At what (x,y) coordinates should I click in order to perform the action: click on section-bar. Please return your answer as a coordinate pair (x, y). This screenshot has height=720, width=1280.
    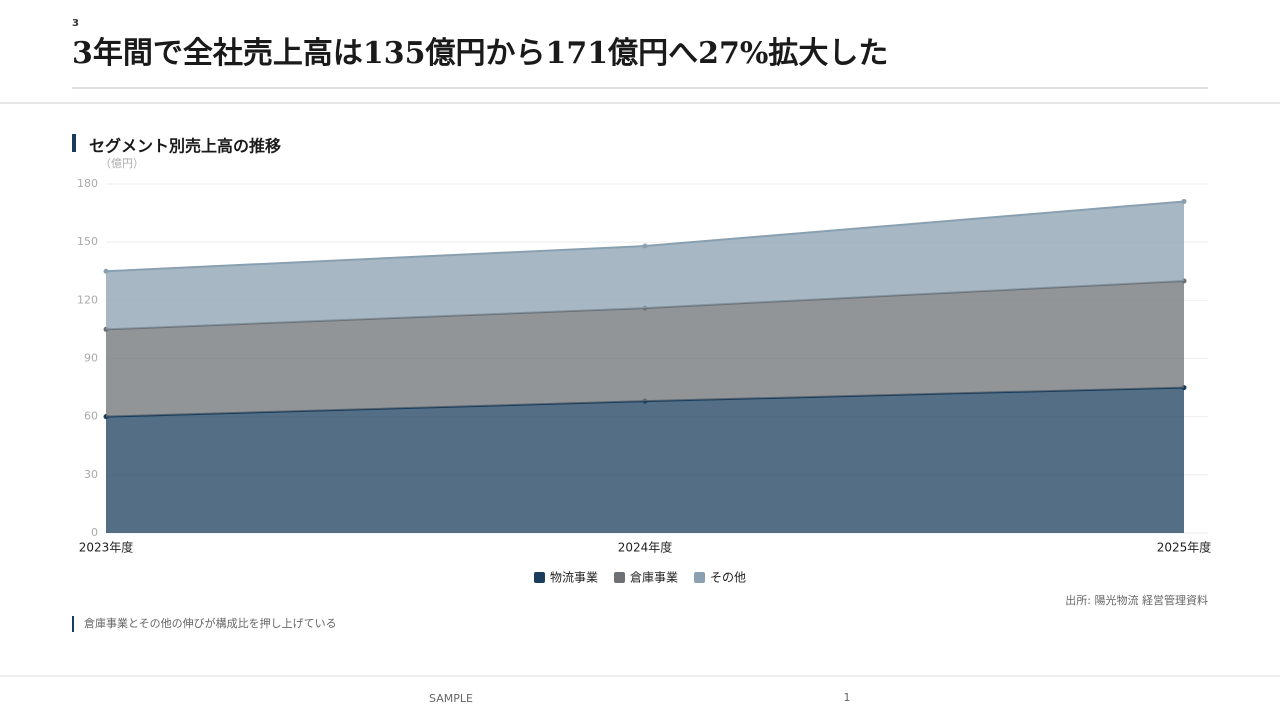
    Looking at the image, I should click on (74, 143).